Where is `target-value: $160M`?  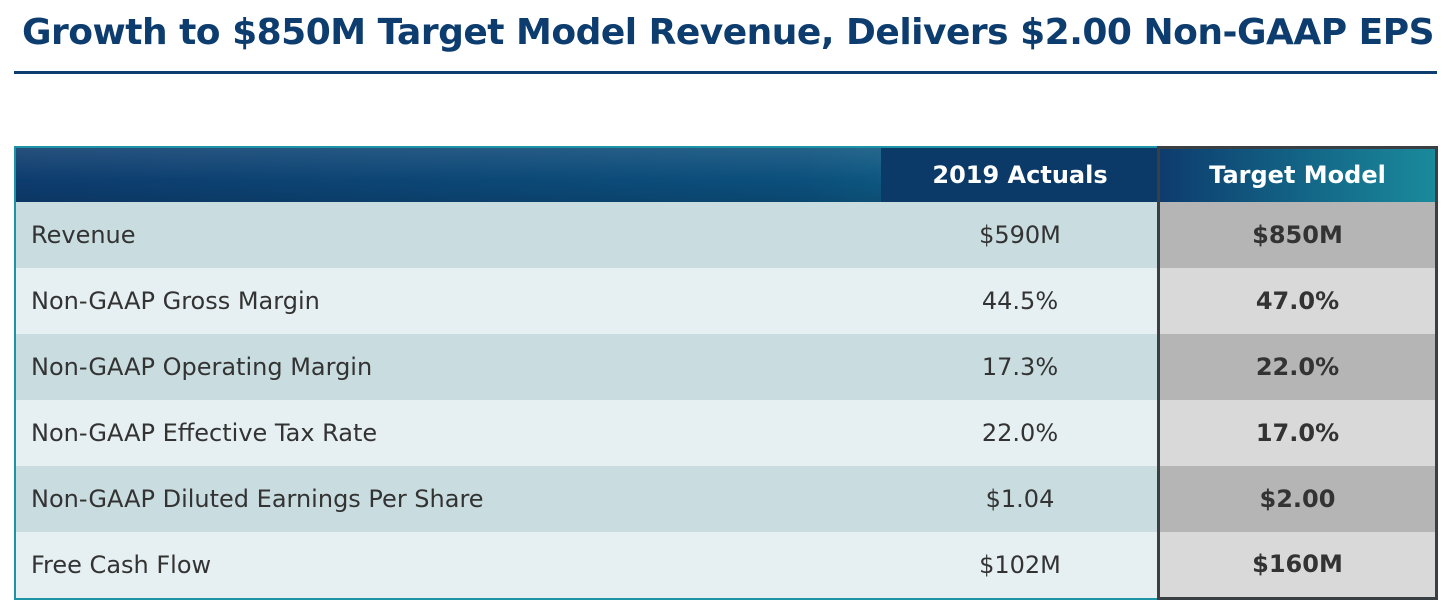
target-value: $160M is located at coordinates (1297, 564).